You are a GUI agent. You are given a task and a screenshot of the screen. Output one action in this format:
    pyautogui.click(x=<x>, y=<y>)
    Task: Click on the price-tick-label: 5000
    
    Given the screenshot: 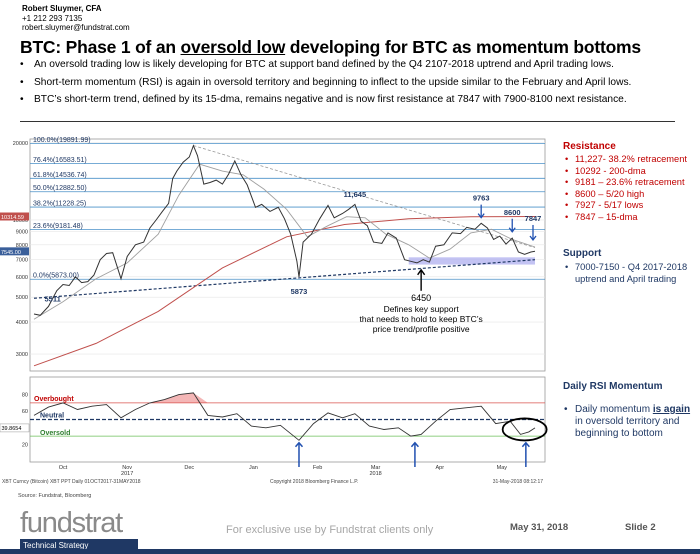 What is the action you would take?
    pyautogui.click(x=22, y=298)
    